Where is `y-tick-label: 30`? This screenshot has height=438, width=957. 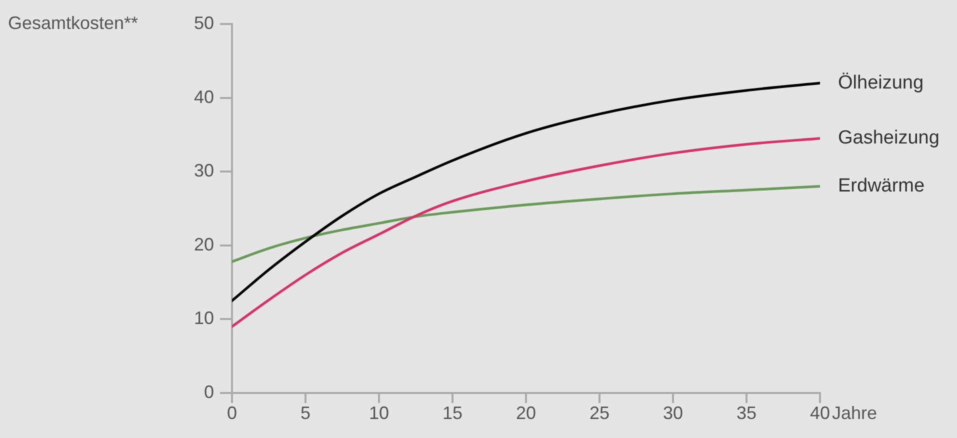 y-tick-label: 30 is located at coordinates (204, 170).